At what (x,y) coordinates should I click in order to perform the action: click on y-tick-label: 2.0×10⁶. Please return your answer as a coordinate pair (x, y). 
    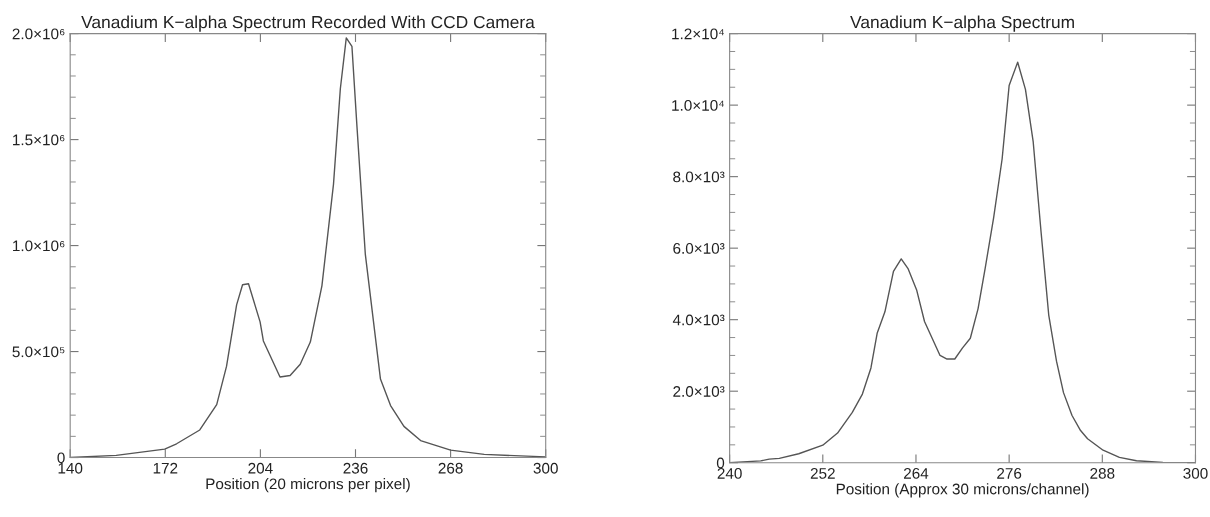
    Looking at the image, I should click on (38, 34).